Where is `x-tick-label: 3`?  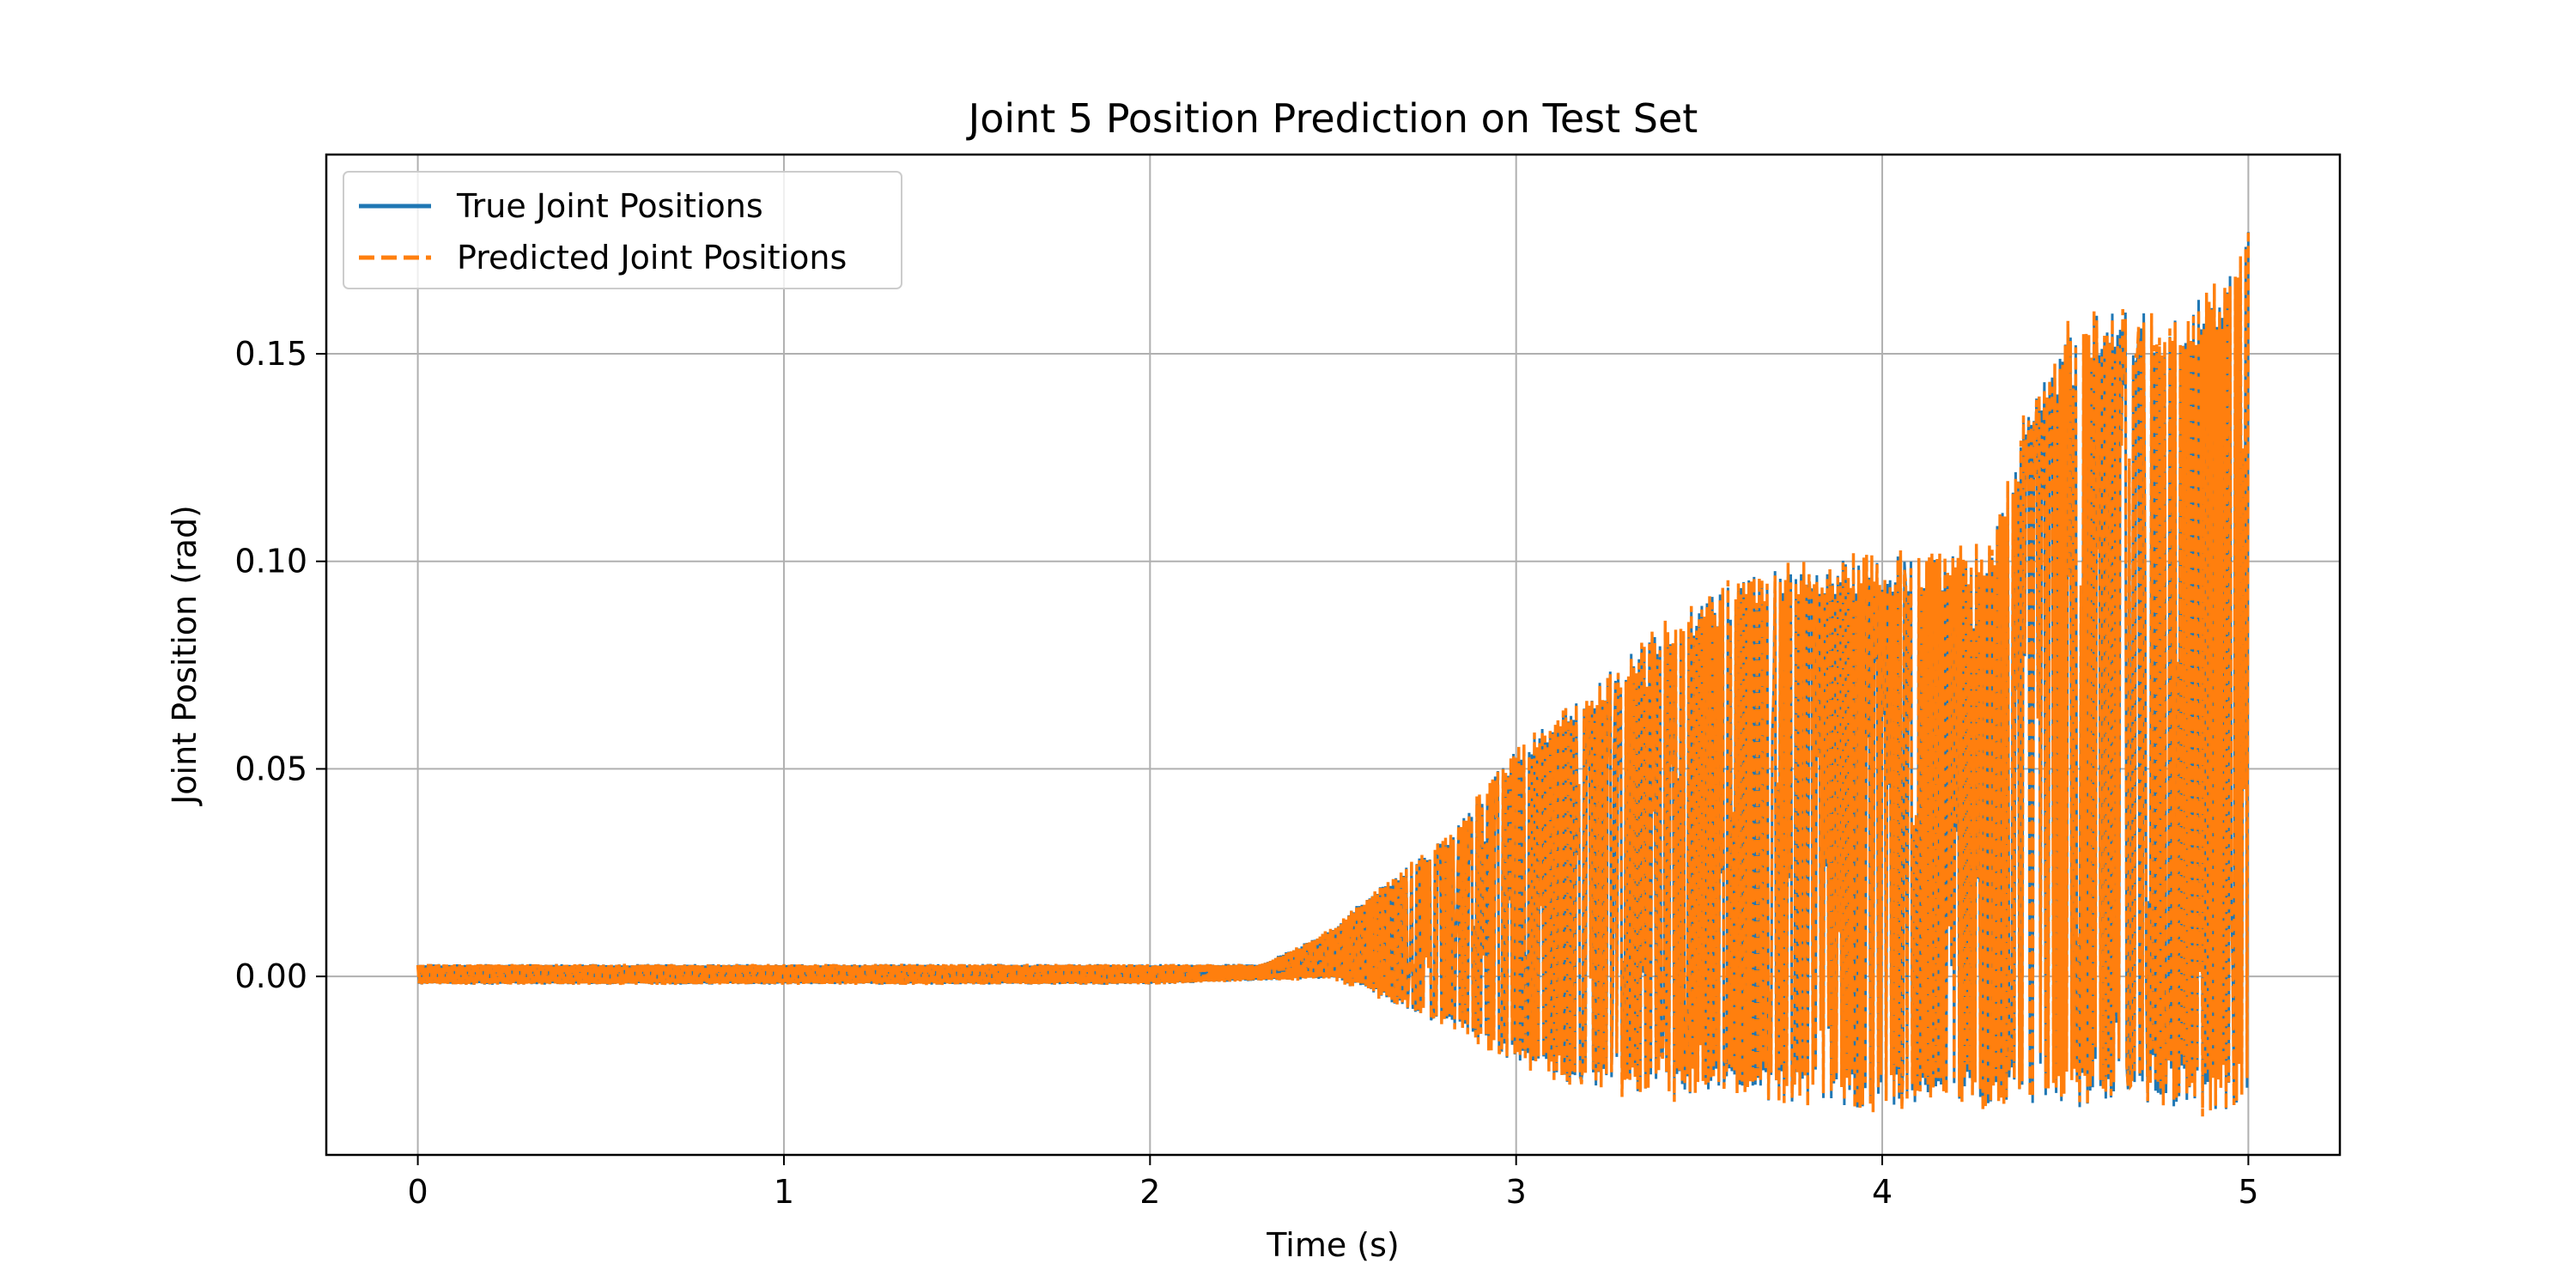 x-tick-label: 3 is located at coordinates (1517, 1192).